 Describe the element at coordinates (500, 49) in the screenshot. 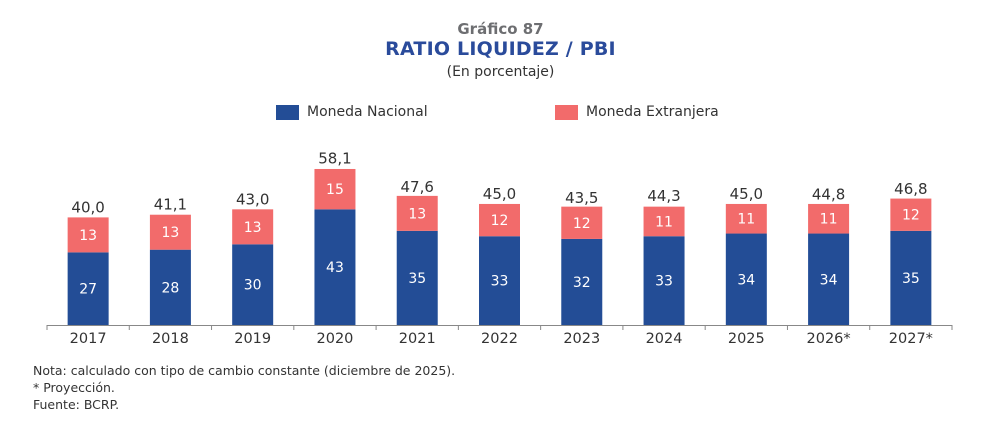

I see `chart-title: RATIO LIQUIDEZ / PBI` at that location.